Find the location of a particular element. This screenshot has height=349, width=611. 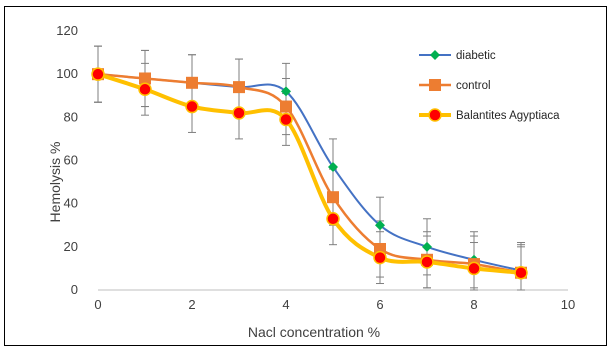

y-tick-label: 120 is located at coordinates (67, 30).